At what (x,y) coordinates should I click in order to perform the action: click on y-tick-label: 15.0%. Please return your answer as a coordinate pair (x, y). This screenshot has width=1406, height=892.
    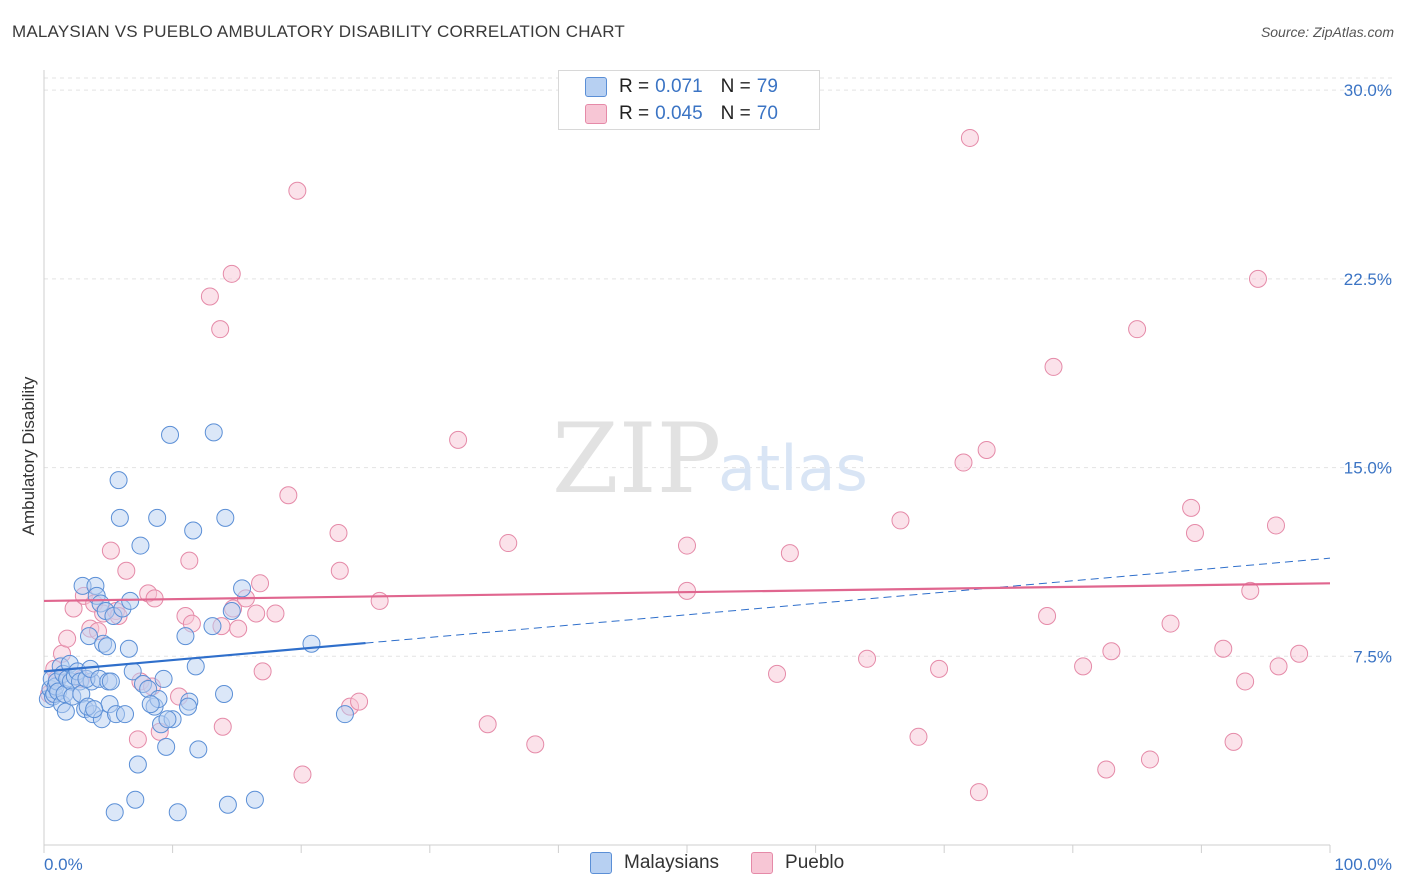
    Looking at the image, I should click on (1368, 468).